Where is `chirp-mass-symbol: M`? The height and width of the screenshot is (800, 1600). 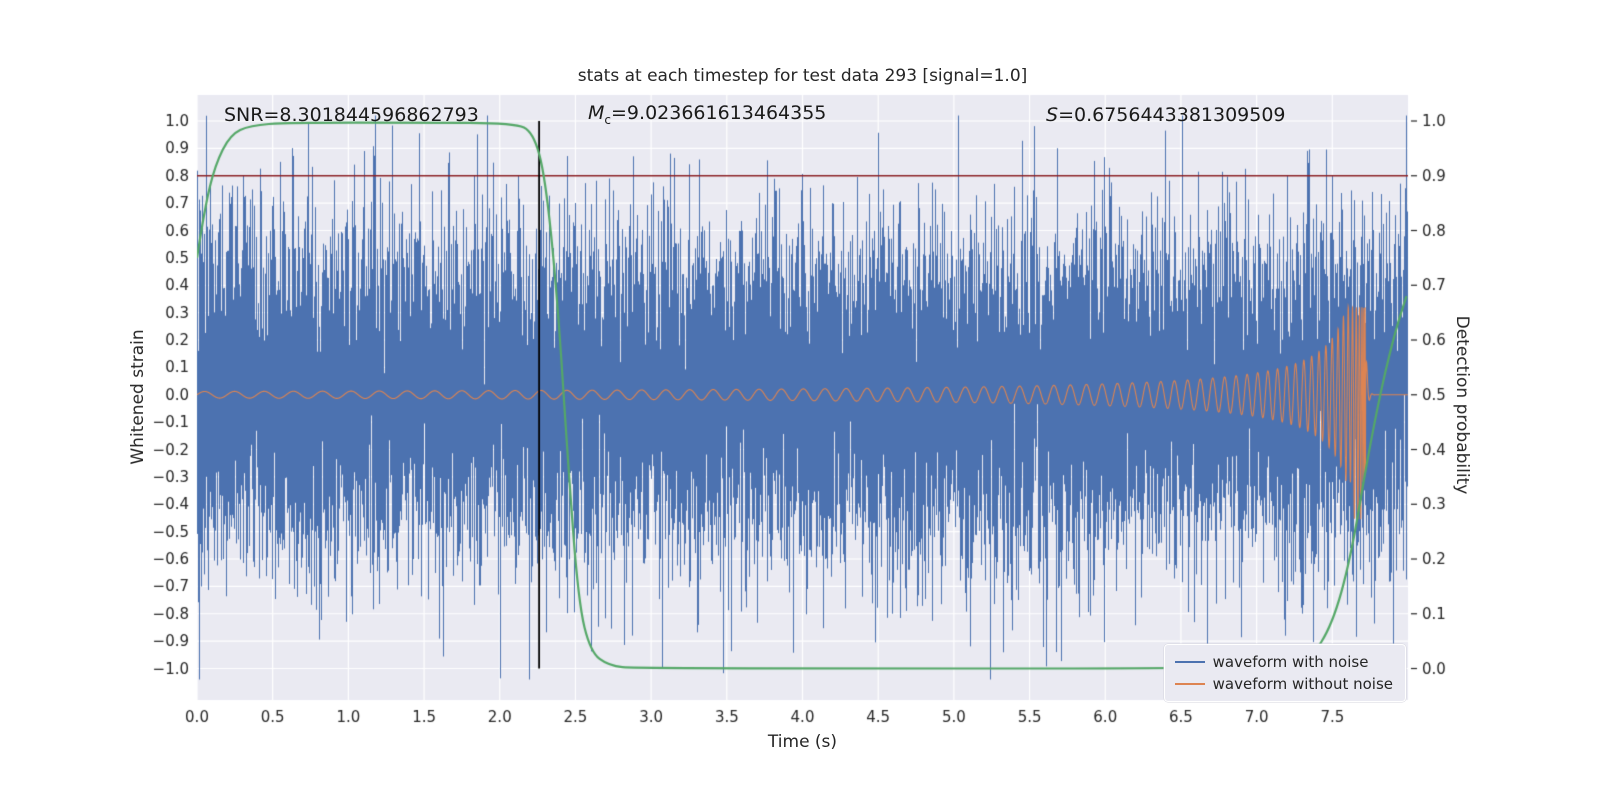
chirp-mass-symbol: M is located at coordinates (596, 113).